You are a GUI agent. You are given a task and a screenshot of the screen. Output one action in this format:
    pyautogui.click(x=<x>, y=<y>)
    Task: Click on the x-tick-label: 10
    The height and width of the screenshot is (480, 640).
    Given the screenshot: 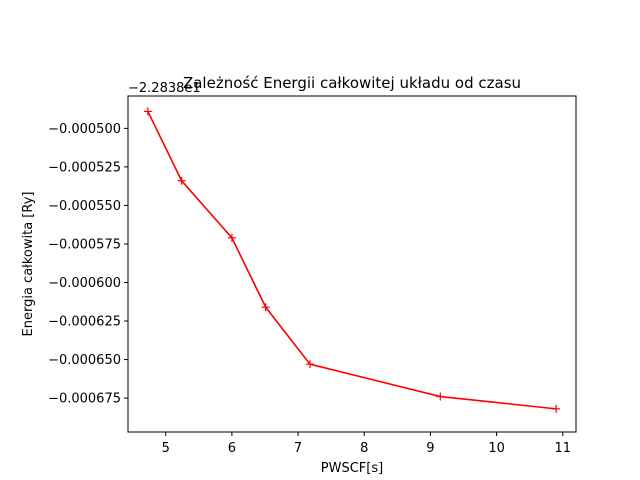 What is the action you would take?
    pyautogui.click(x=496, y=448)
    